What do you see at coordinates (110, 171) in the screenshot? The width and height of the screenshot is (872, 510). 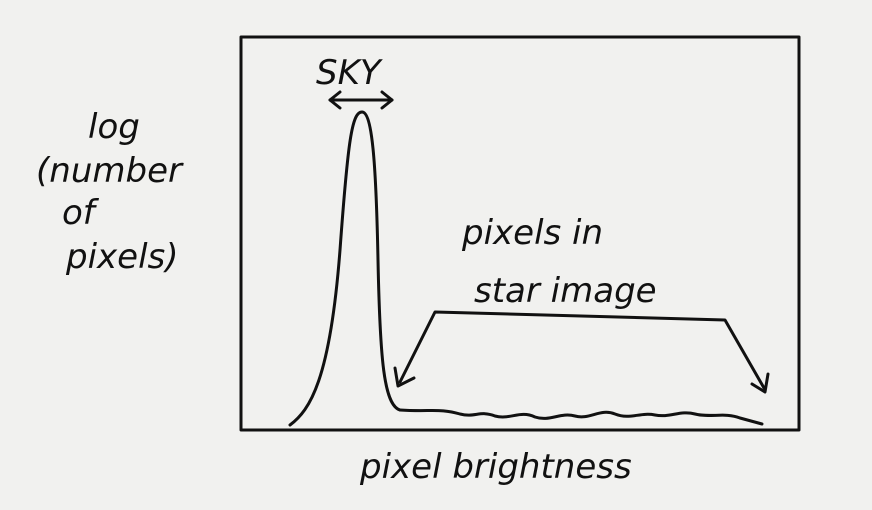 I see `y-label-line: (number` at bounding box center [110, 171].